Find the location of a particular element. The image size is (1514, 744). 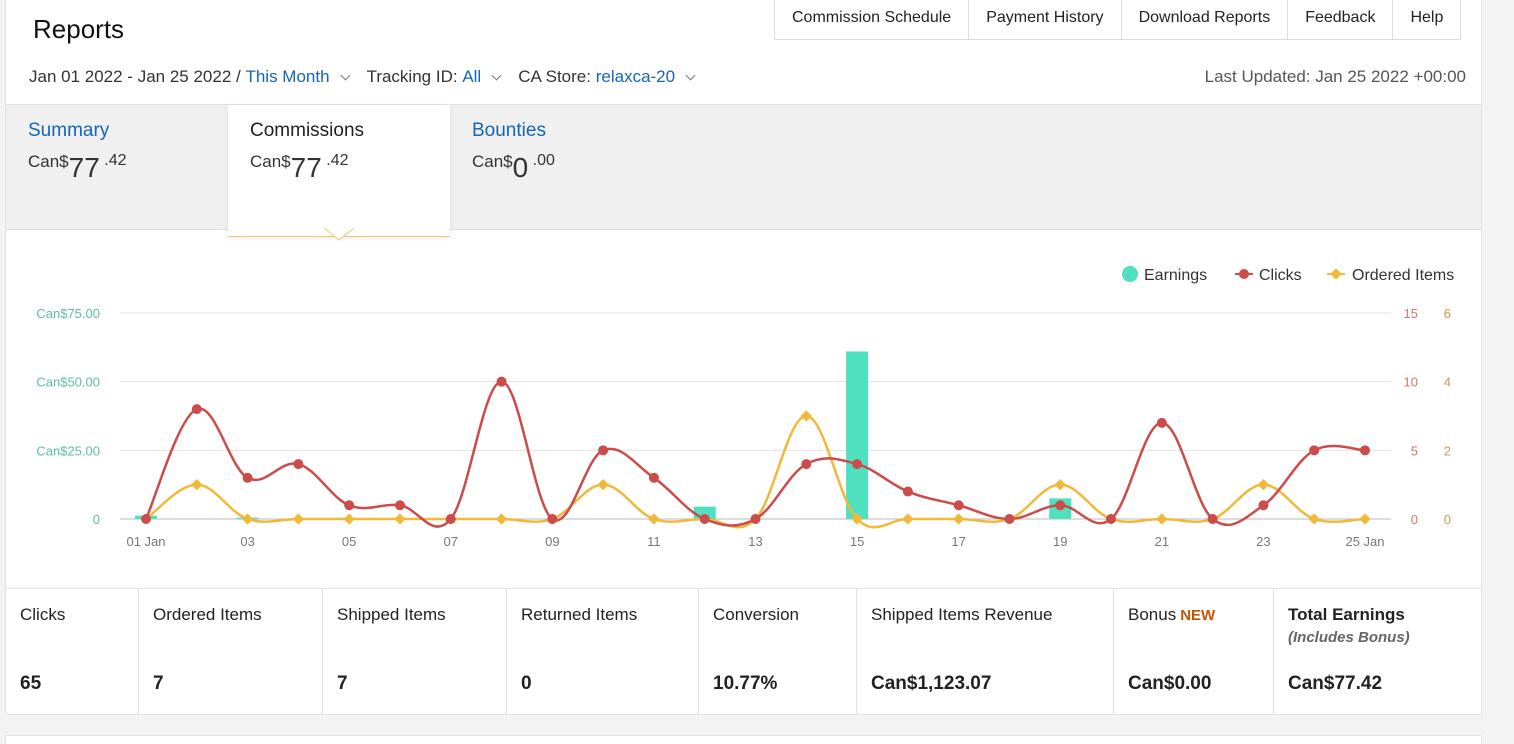

tracking-label: Tracking ID: is located at coordinates (412, 76).